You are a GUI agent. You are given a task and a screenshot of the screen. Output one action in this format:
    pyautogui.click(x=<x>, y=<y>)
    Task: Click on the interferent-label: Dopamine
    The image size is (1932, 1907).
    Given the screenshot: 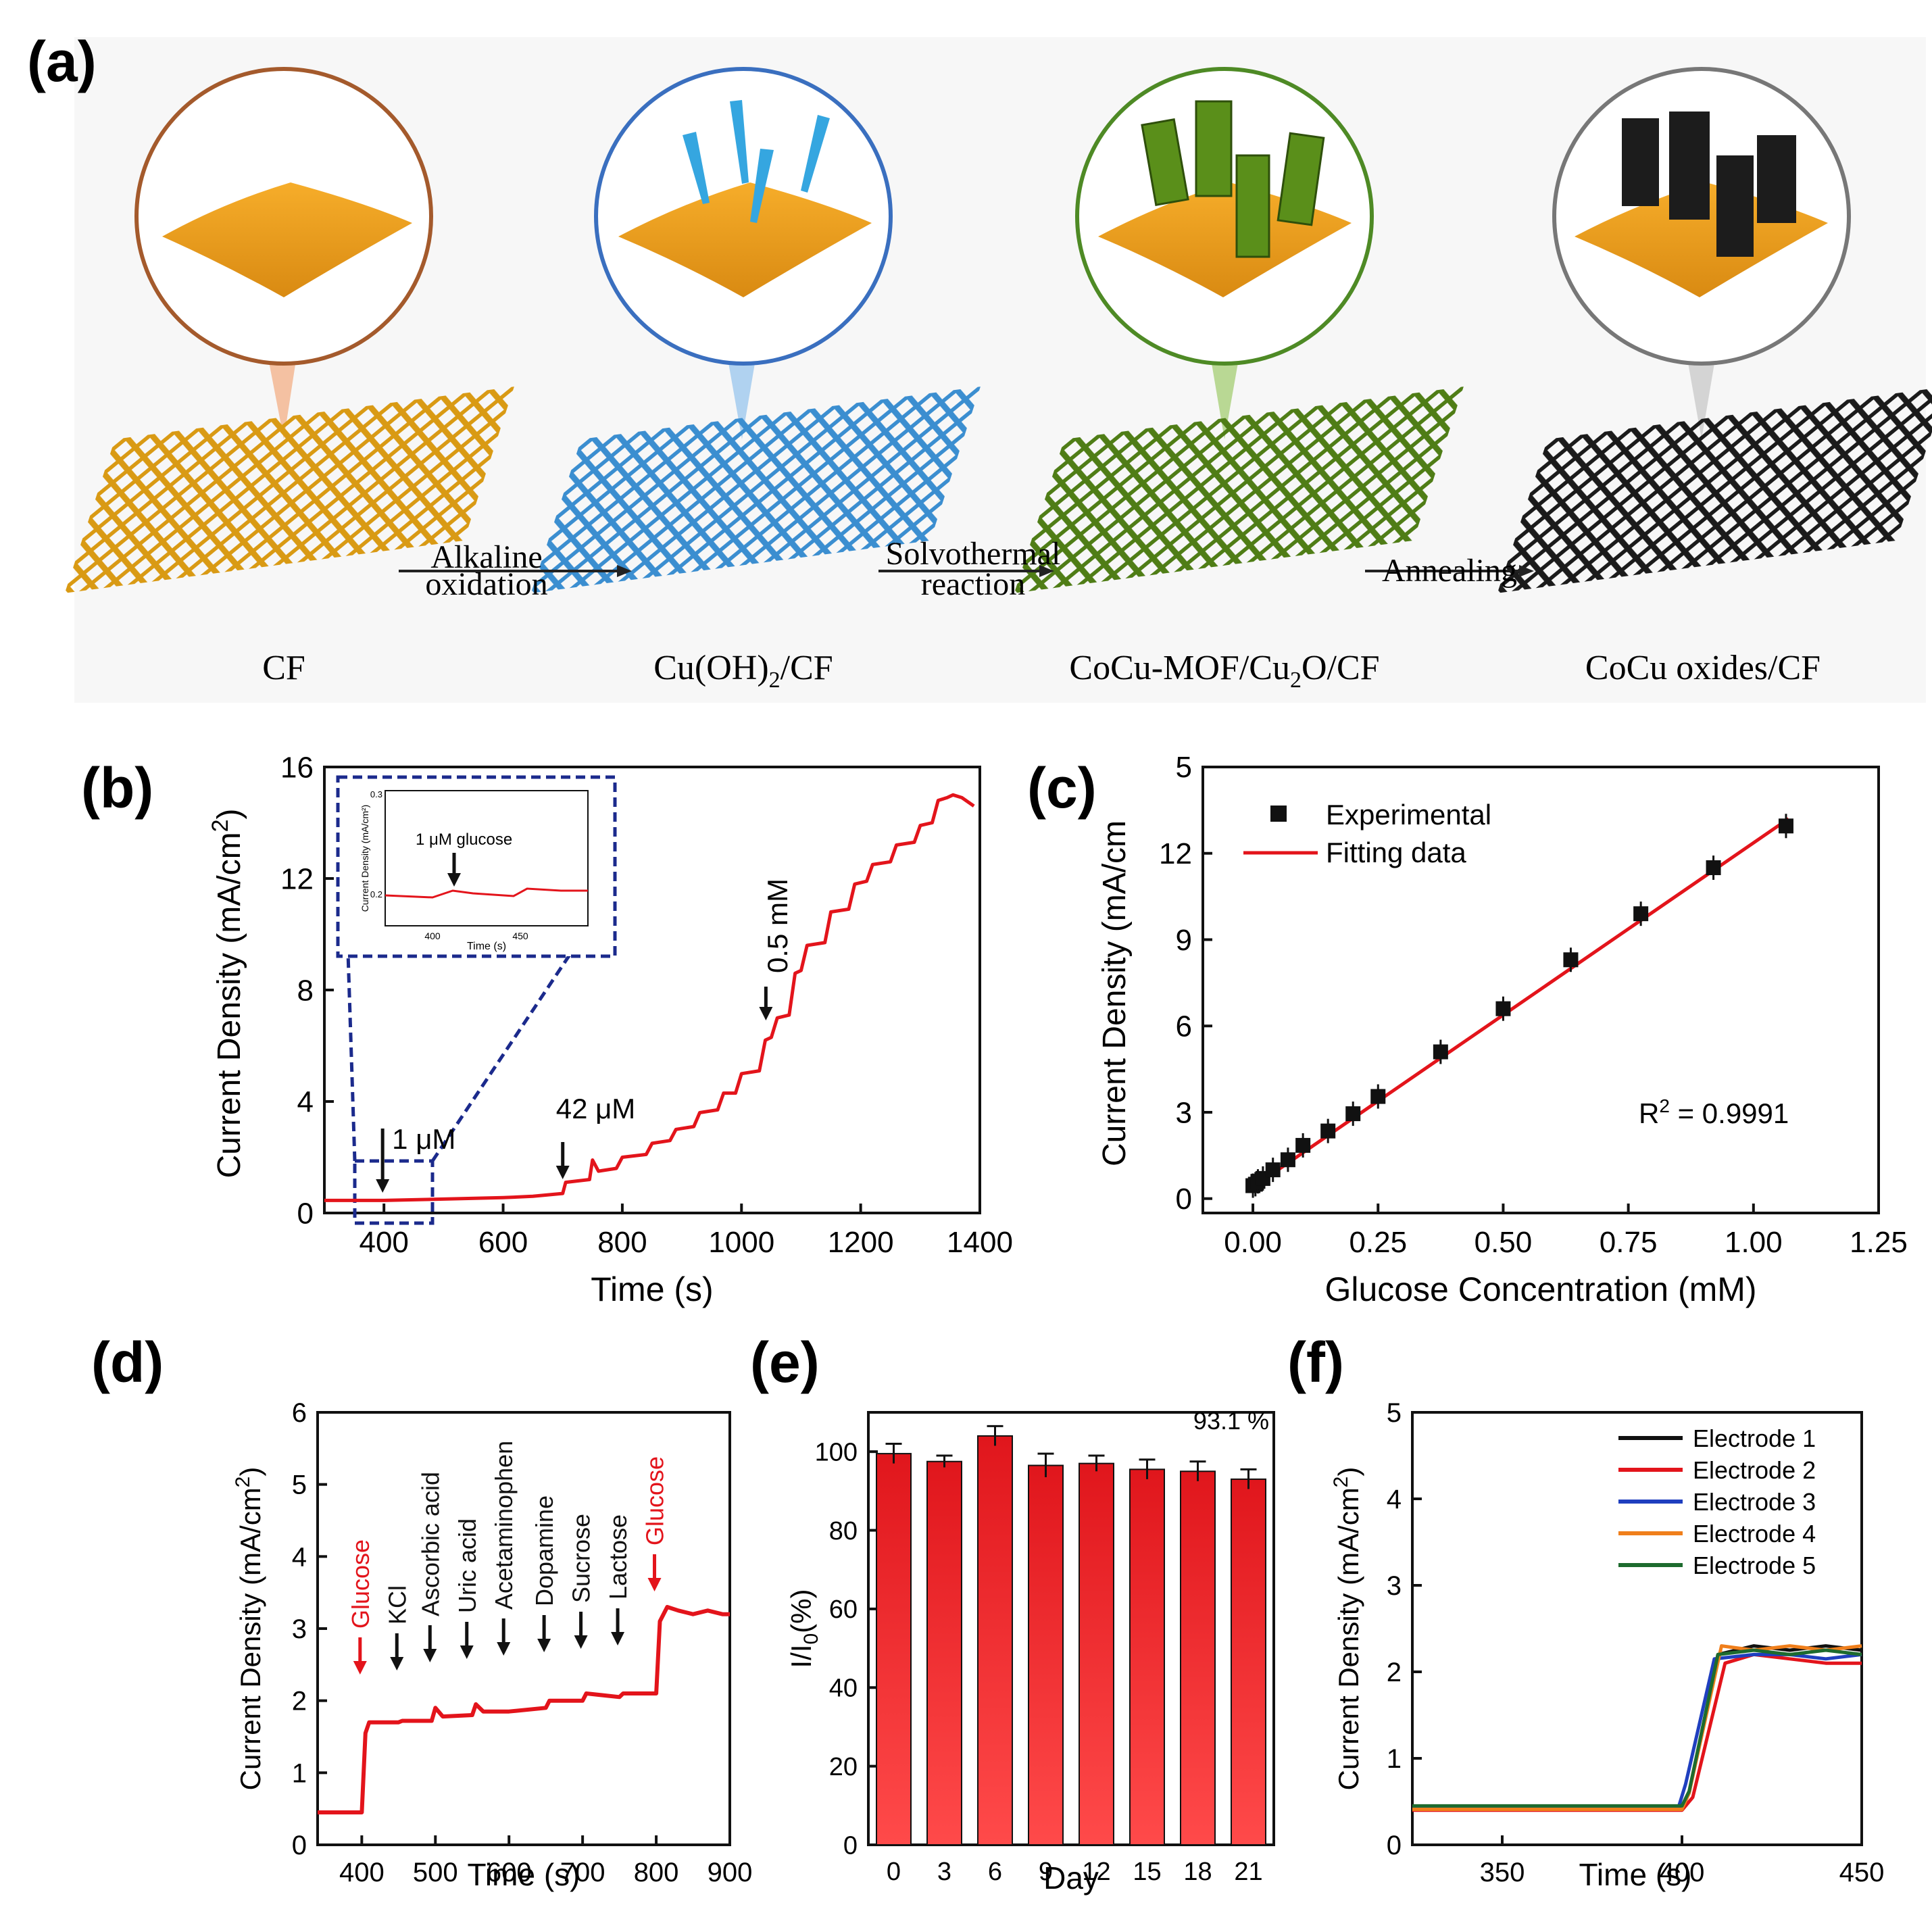 What is the action you would take?
    pyautogui.click(x=544, y=1550)
    